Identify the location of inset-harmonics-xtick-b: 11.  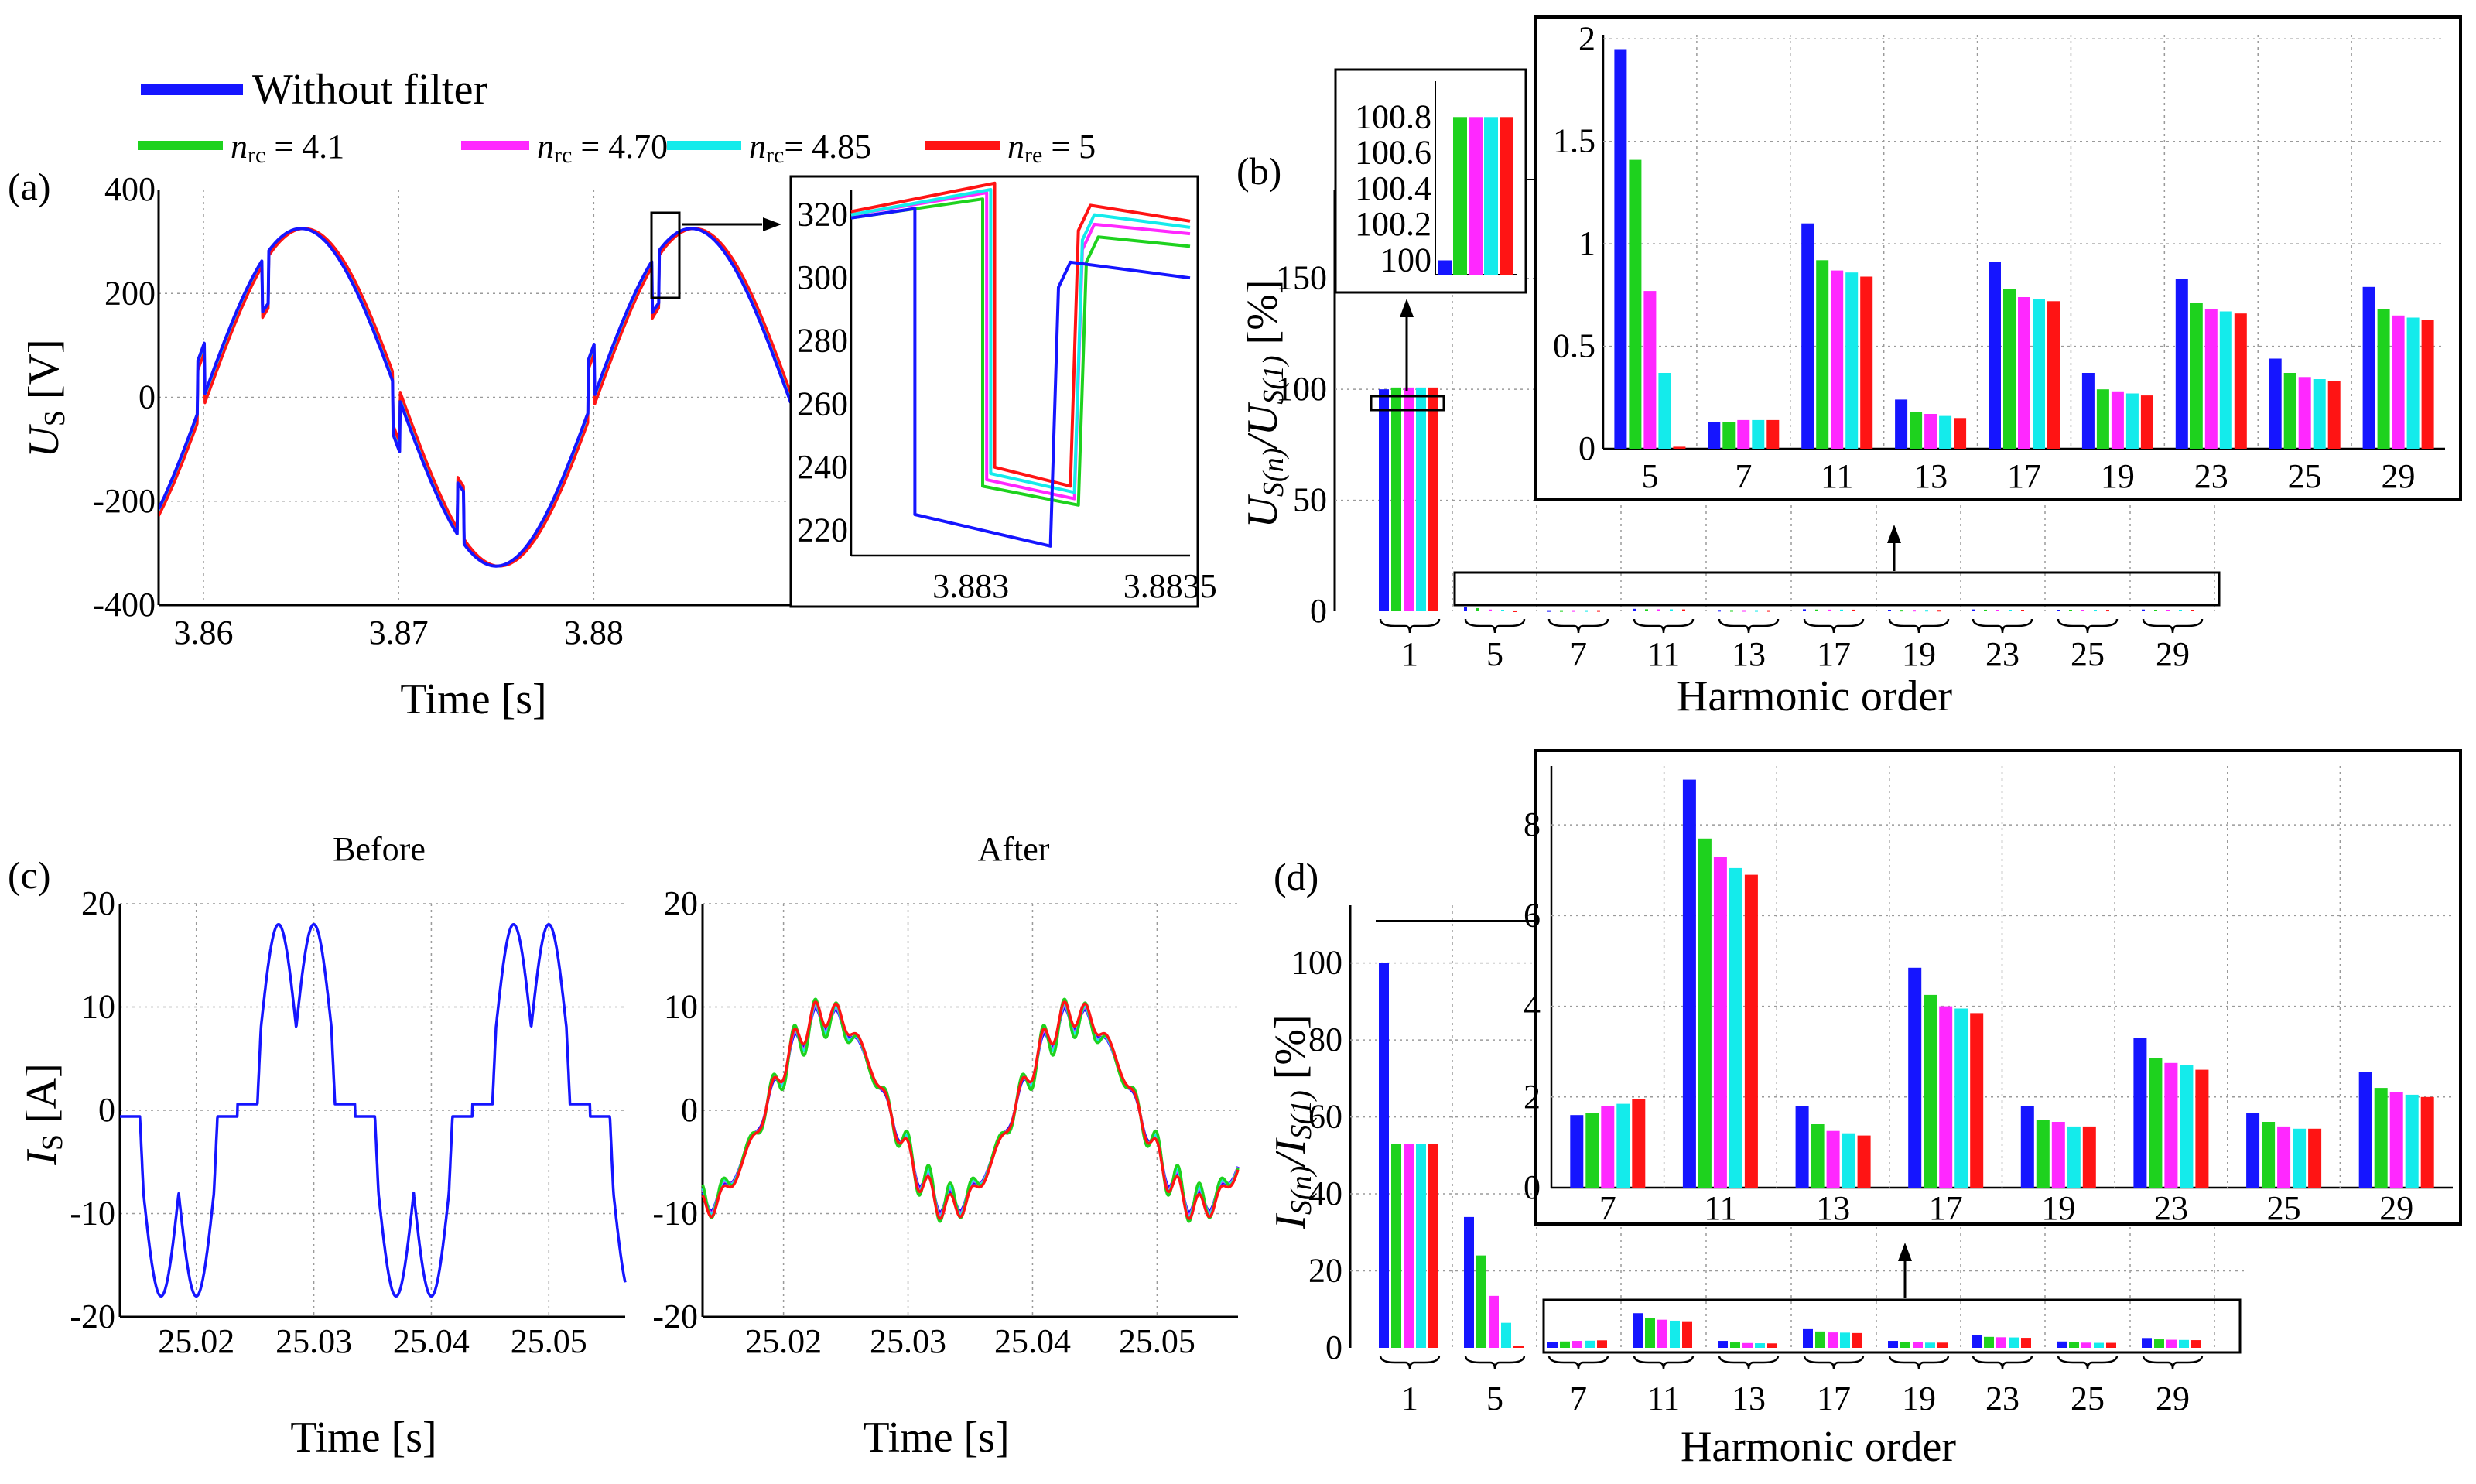
(1837, 476).